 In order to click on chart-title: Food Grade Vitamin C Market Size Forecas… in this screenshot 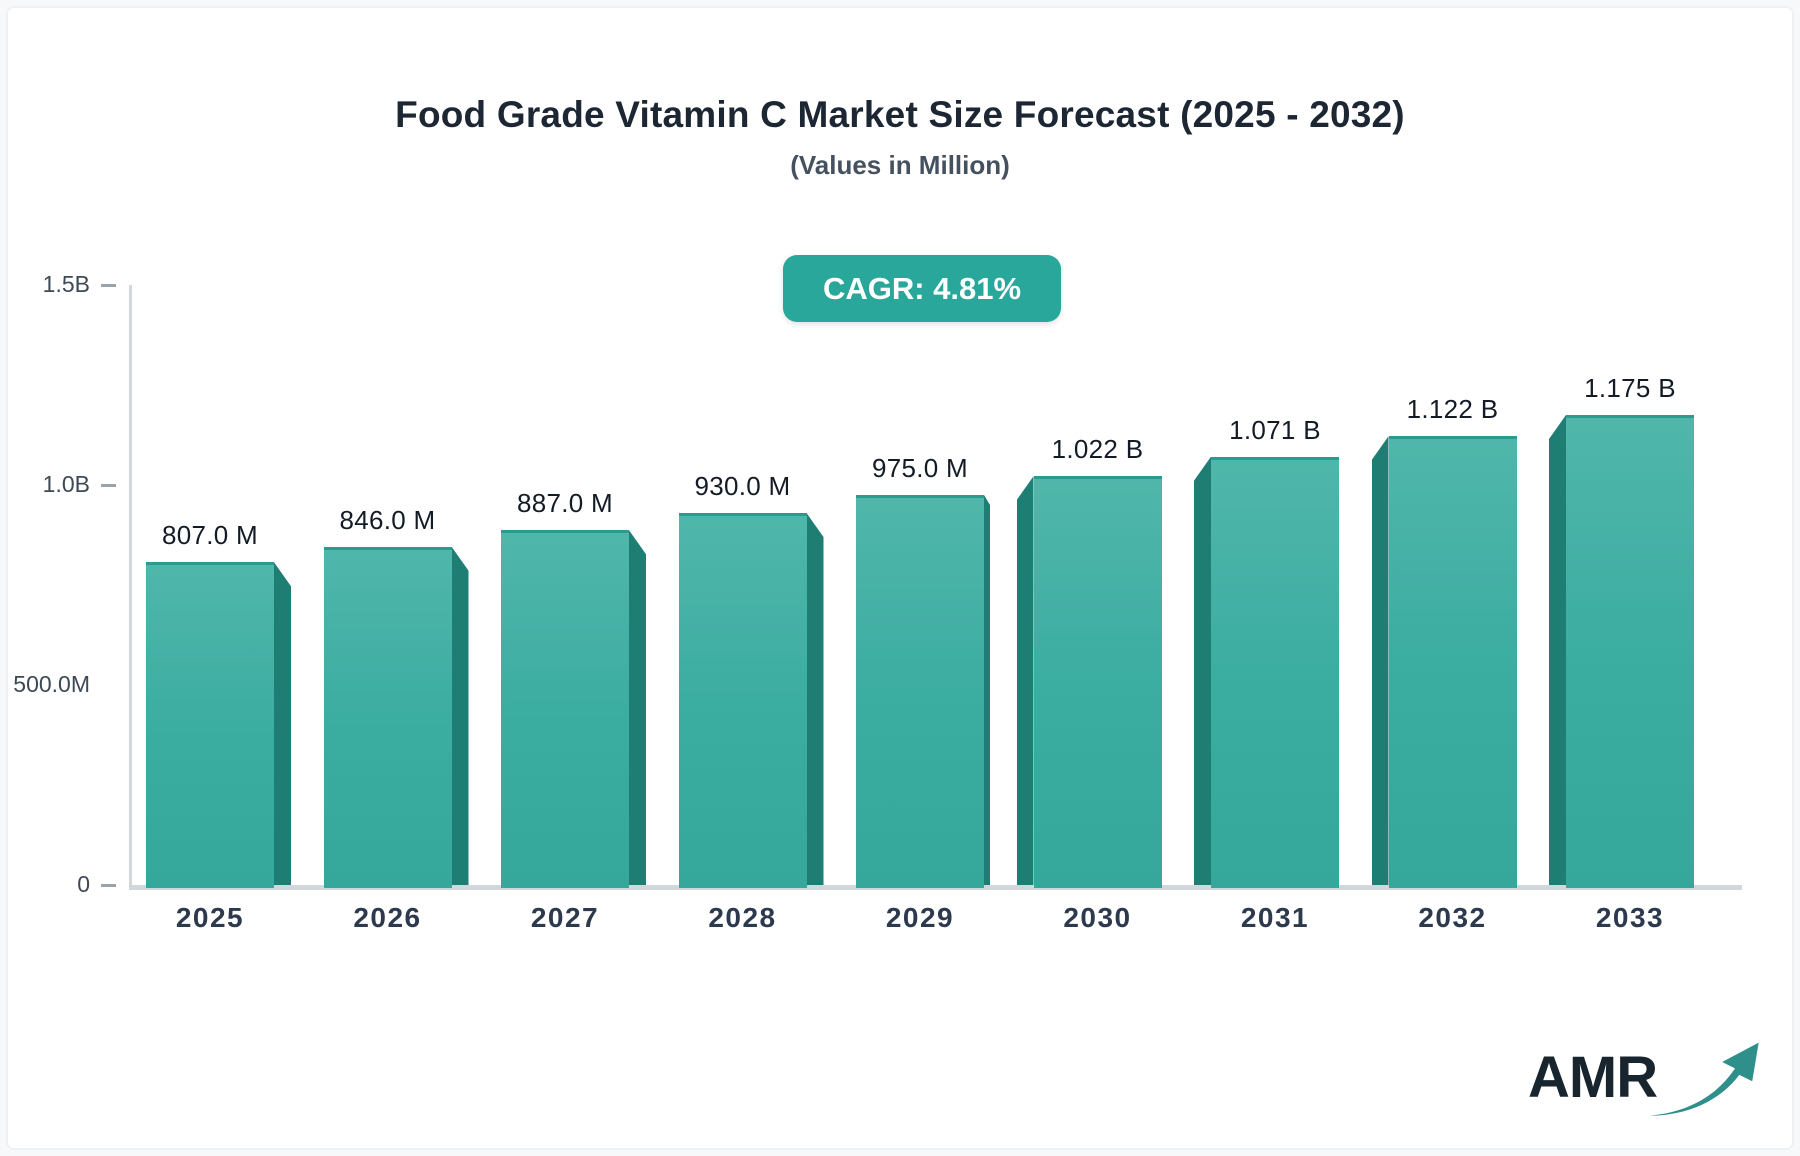, I will do `click(900, 114)`.